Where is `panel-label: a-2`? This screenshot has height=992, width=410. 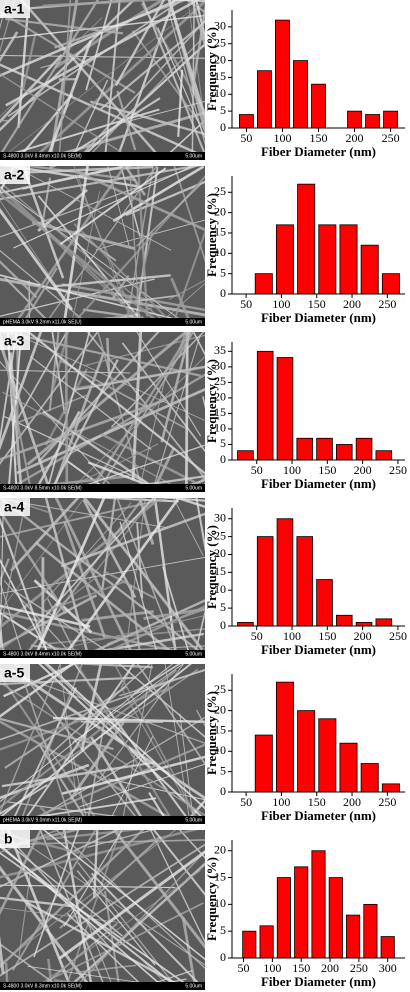
panel-label: a-2 is located at coordinates (14, 175).